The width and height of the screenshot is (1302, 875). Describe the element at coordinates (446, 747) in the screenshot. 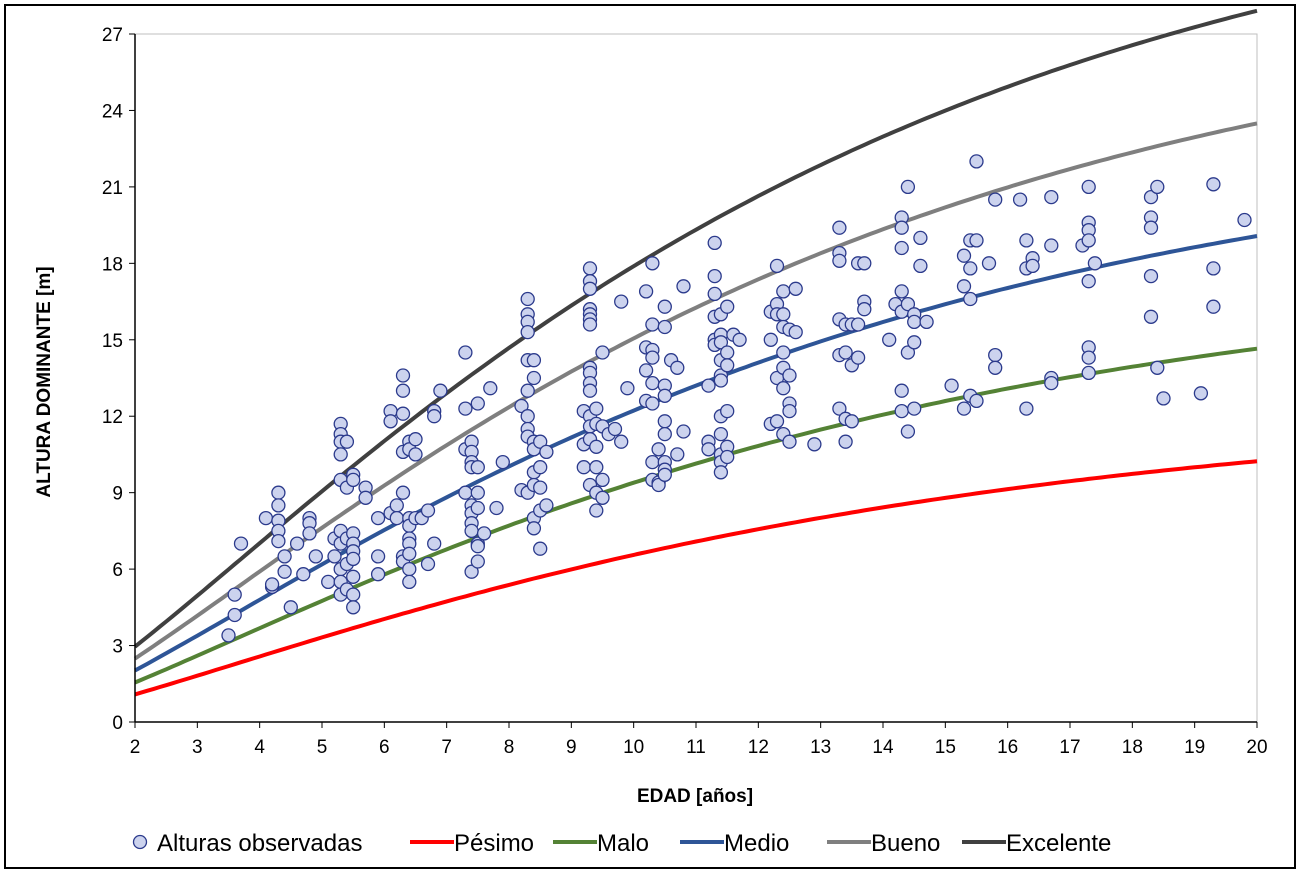

I see `x-tick-label: 7` at that location.